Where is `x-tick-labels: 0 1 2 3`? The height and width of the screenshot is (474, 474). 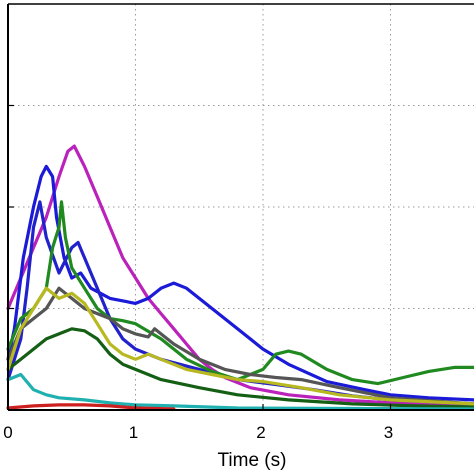 x-tick-labels: 0 1 2 3 is located at coordinates (198, 432).